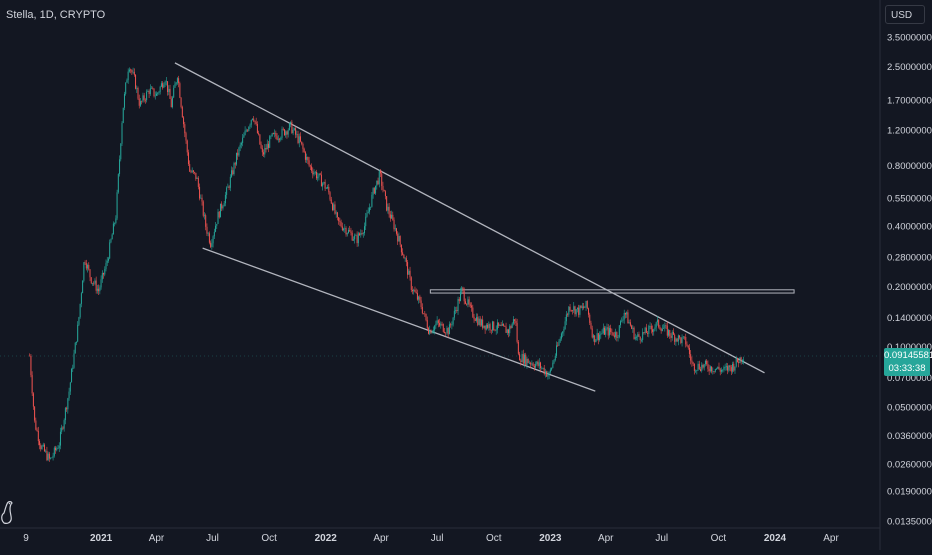 Image resolution: width=932 pixels, height=555 pixels. I want to click on x-tick-label: 9, so click(26, 538).